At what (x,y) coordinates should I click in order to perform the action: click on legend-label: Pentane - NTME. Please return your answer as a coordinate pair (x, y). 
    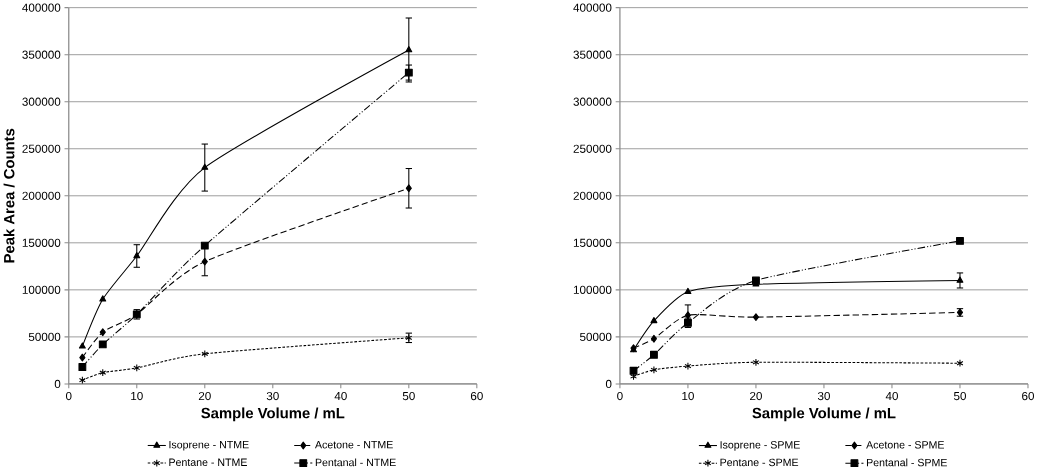
    Looking at the image, I should click on (208, 462).